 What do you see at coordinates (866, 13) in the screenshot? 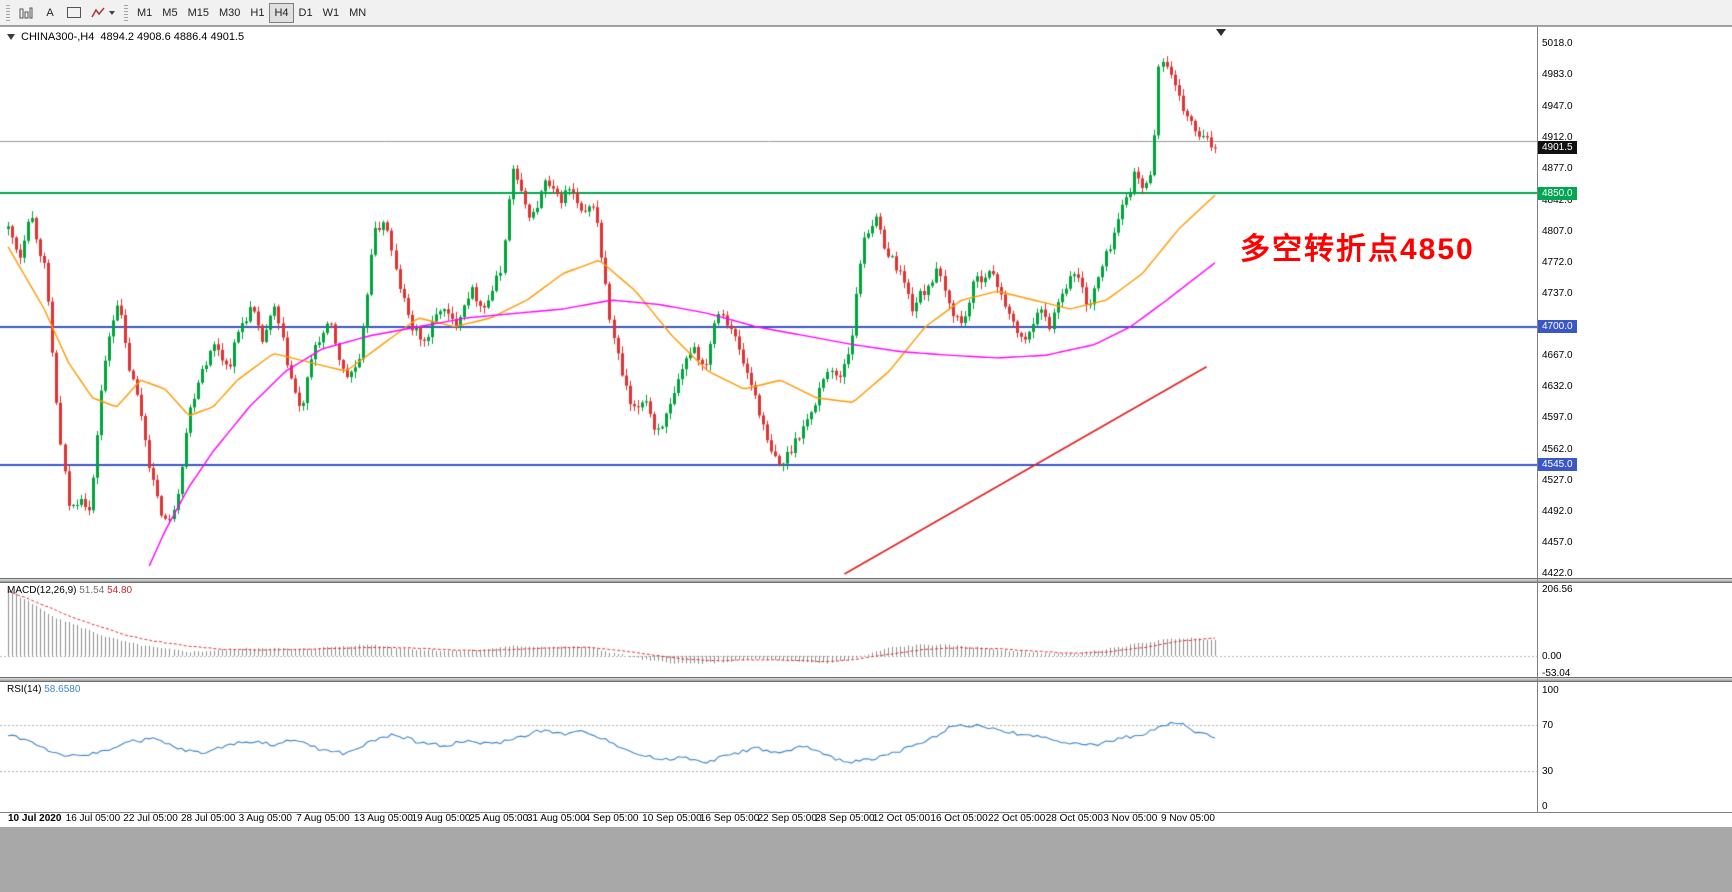
I see `toolbar: A M1 M5 M15 M30 H1 H4 D1 W1 MN` at bounding box center [866, 13].